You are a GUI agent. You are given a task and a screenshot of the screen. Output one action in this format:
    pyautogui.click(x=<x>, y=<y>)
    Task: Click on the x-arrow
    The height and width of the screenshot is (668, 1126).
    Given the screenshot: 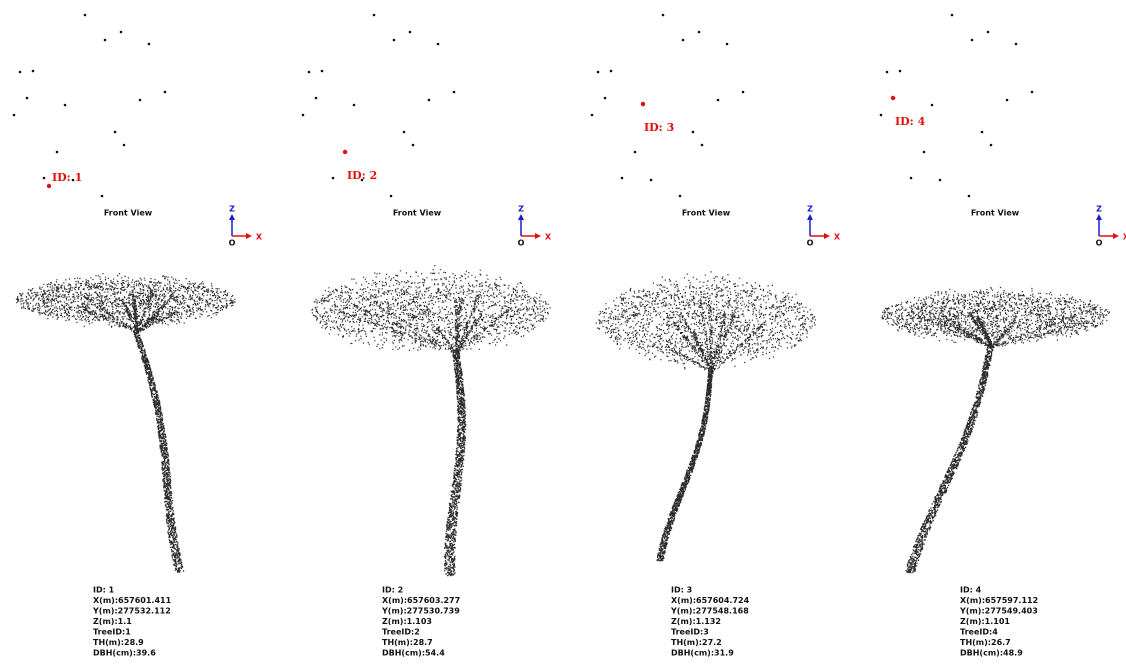 What is the action you would take?
    pyautogui.click(x=827, y=236)
    